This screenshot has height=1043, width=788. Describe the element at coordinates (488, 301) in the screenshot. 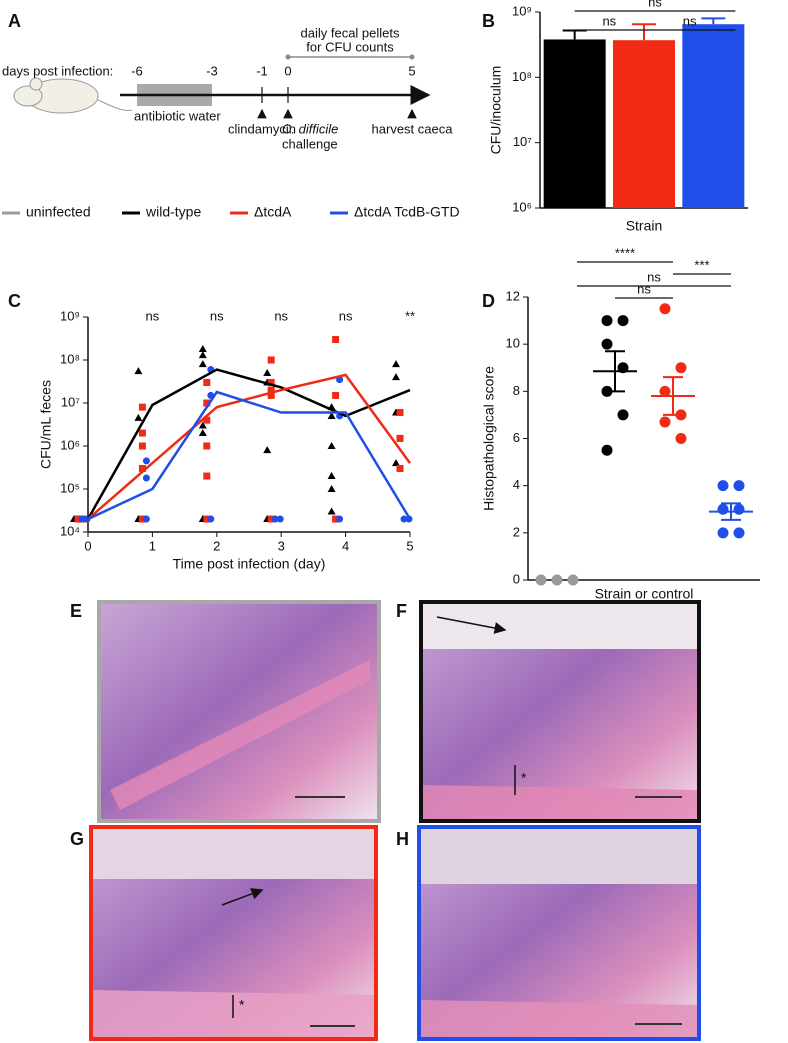

I see `panel-letter: D` at that location.